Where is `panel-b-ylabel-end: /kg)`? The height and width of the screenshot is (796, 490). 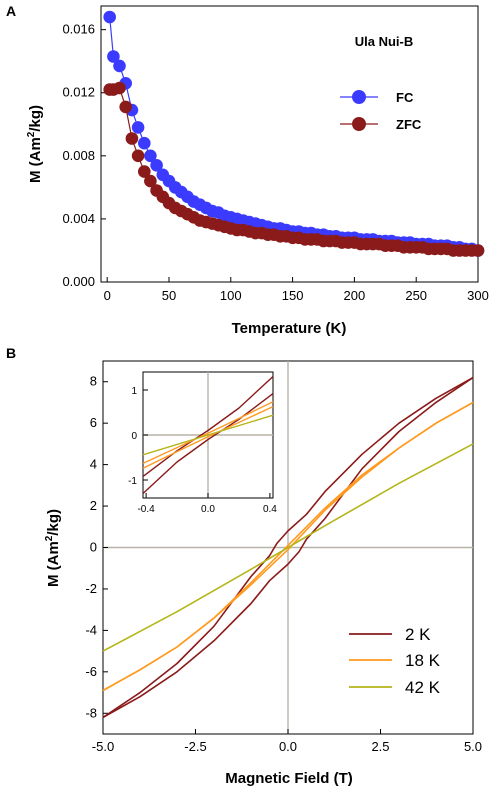 panel-b-ylabel-end: /kg) is located at coordinates (53, 522).